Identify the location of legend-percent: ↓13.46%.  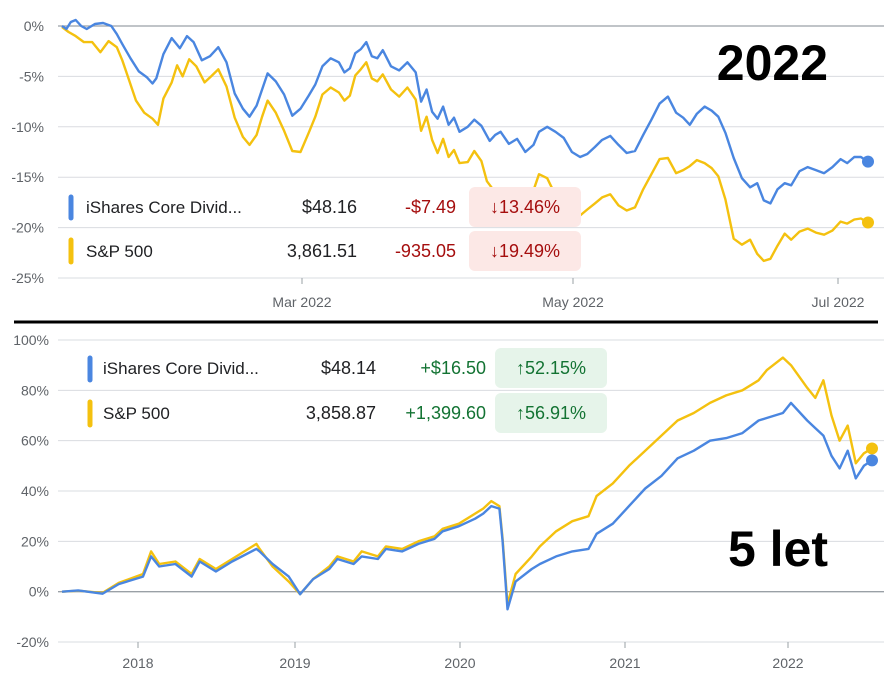
(525, 207).